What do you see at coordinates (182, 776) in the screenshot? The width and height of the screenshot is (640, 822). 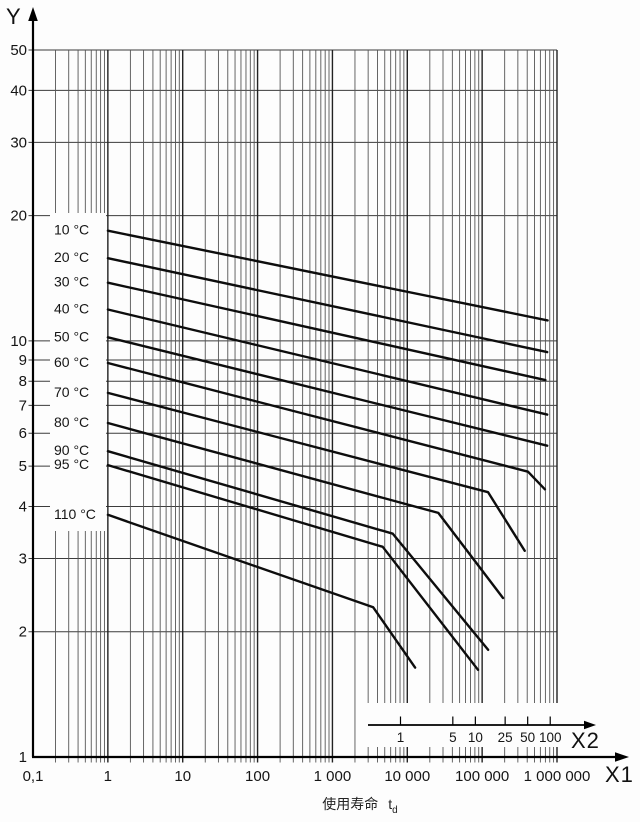 I see `x1-tick-label-2: 10` at bounding box center [182, 776].